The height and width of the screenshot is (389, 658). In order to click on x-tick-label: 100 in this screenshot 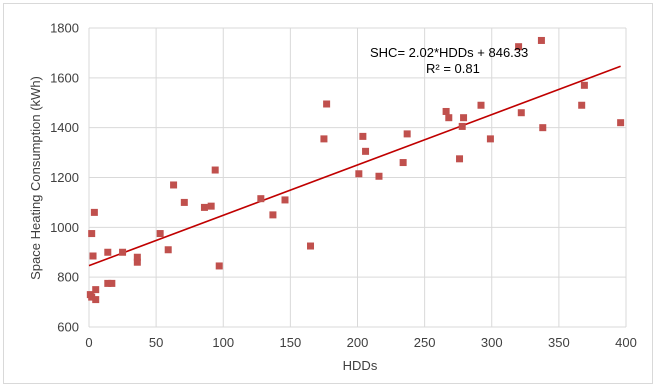, I will do `click(223, 342)`.